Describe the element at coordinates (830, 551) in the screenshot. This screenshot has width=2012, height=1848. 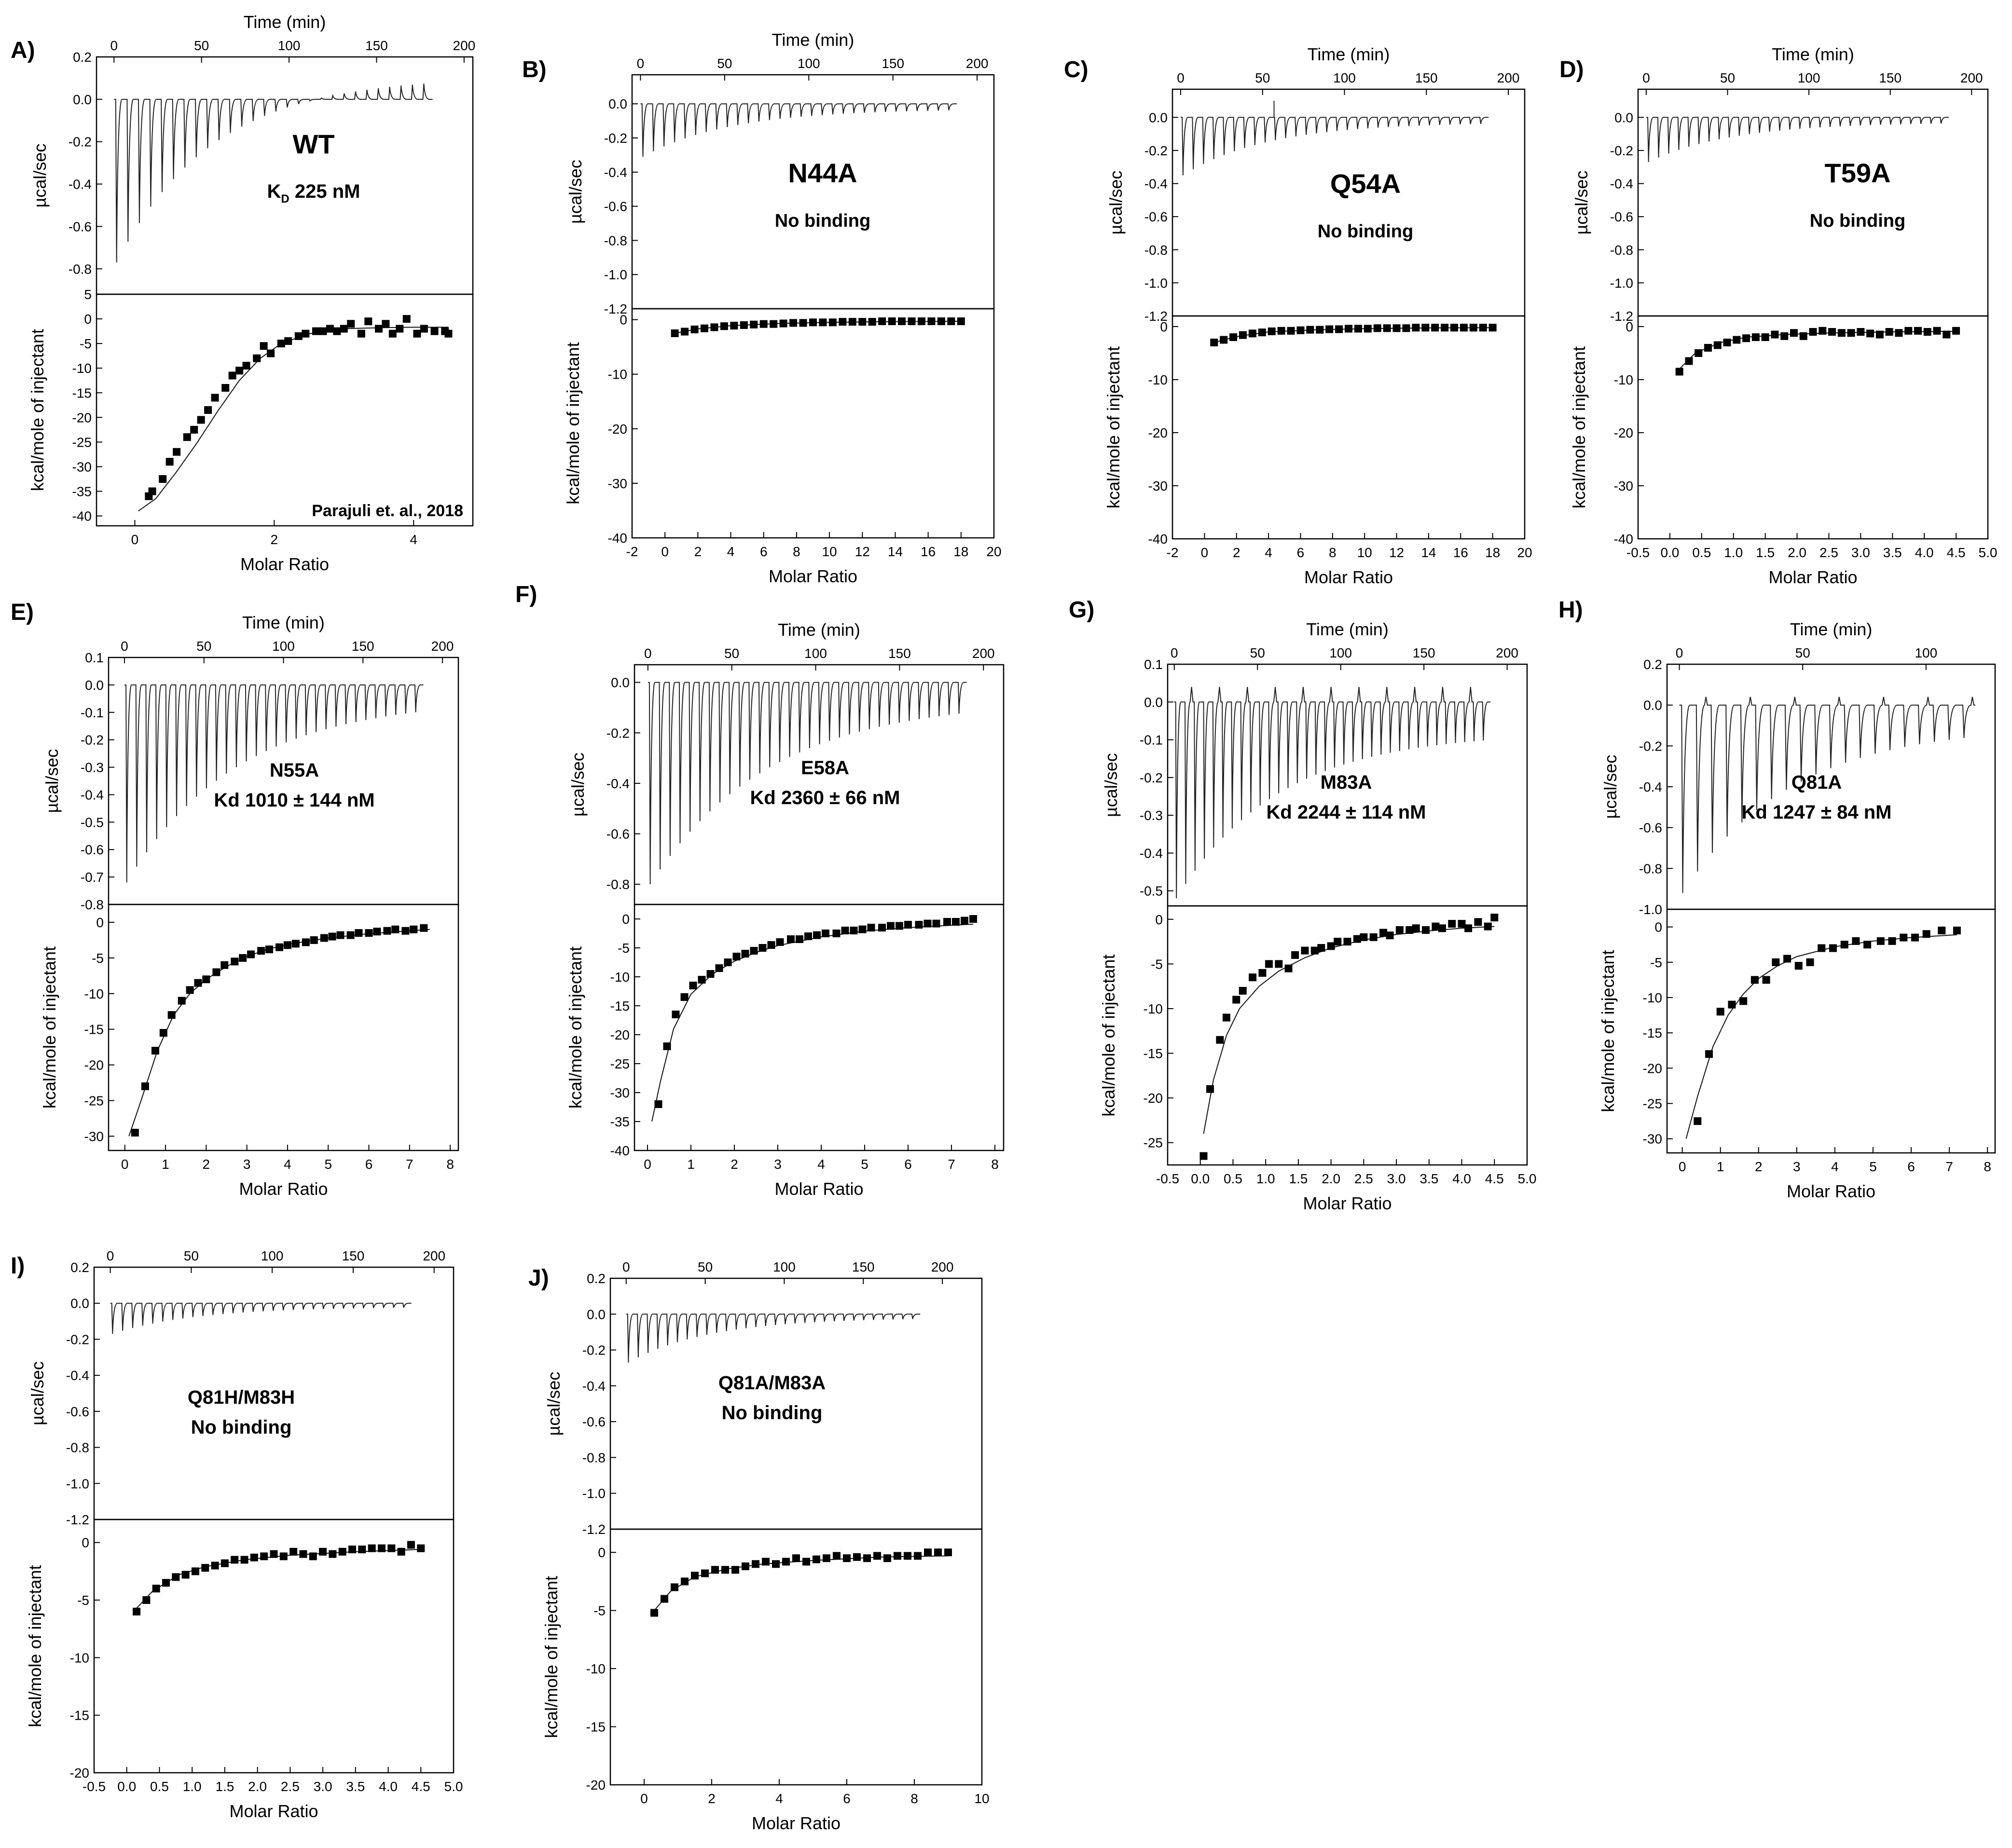
I see `molar-ratio-tick-label: 10` at that location.